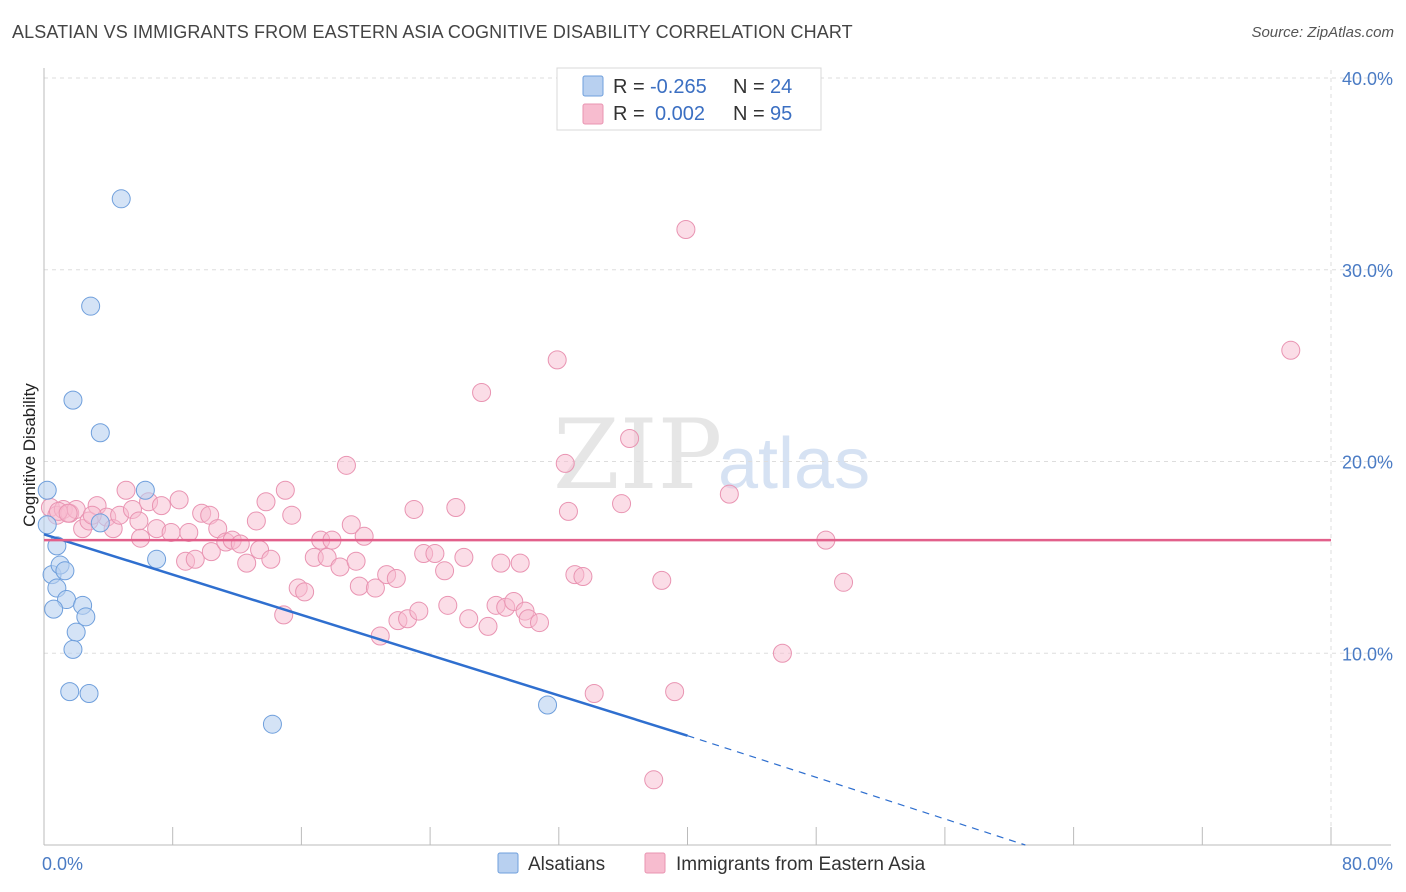  I want to click on legend-r-value-2: 0.002, so click(680, 114).